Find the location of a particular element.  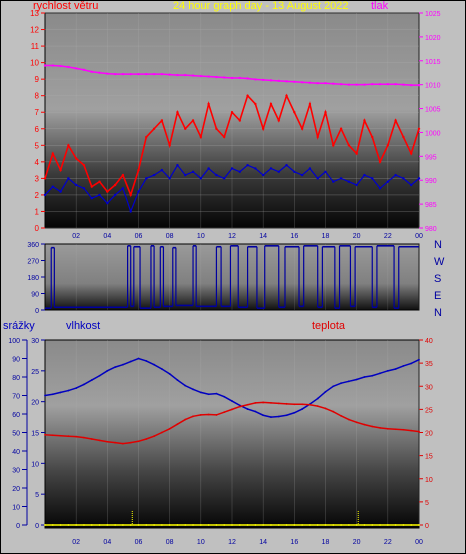

wind-x-tick-label: 20 is located at coordinates (357, 236).